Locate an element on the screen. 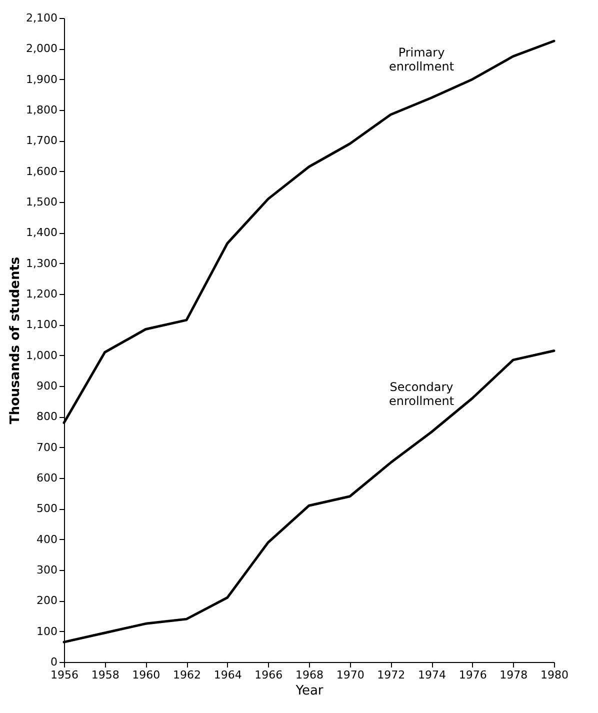 The height and width of the screenshot is (713, 598). y-tick-label: 1,700 is located at coordinates (42, 141).